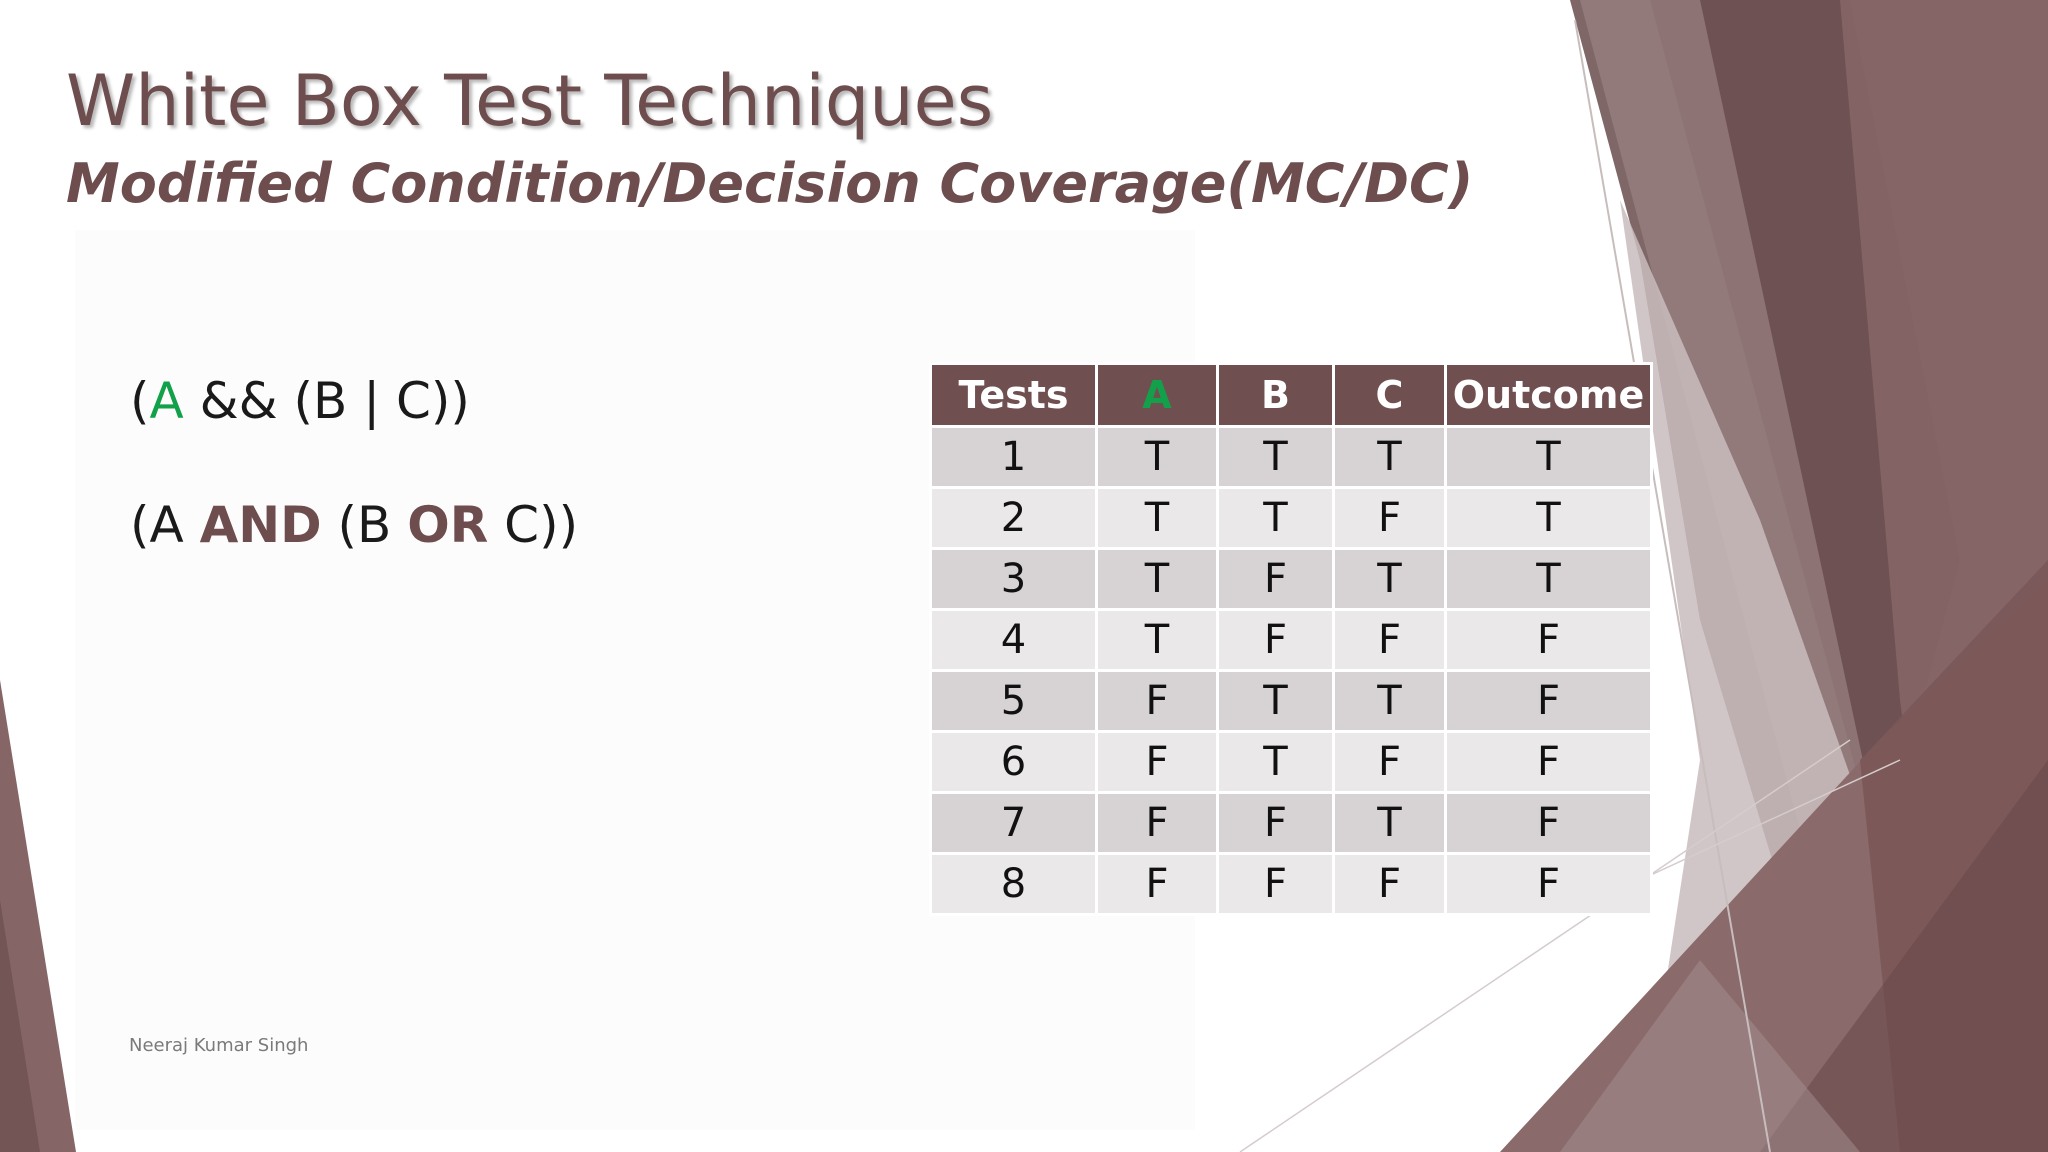 The image size is (2048, 1152). Describe the element at coordinates (448, 525) in the screenshot. I see `expr-or-keyword: OR` at that location.